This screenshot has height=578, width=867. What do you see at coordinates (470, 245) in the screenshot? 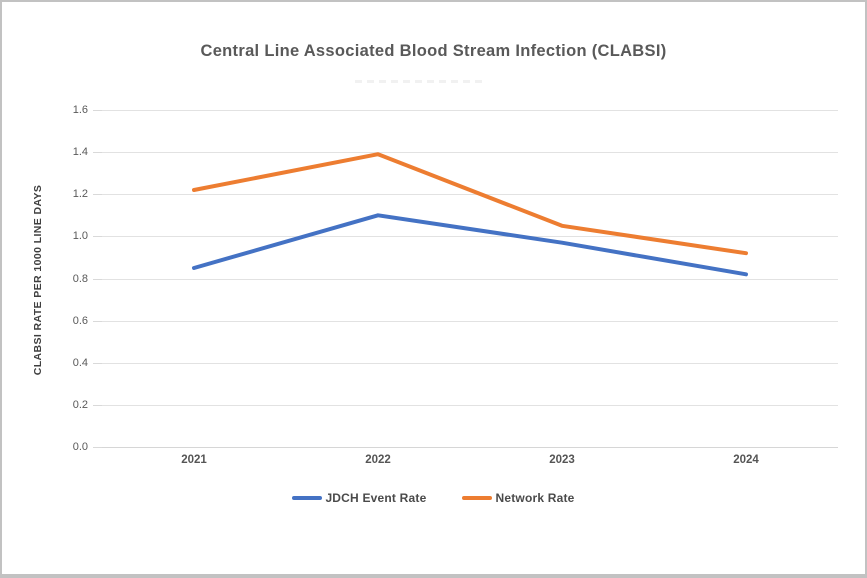
I see `series-line-jdch-event-rate` at bounding box center [470, 245].